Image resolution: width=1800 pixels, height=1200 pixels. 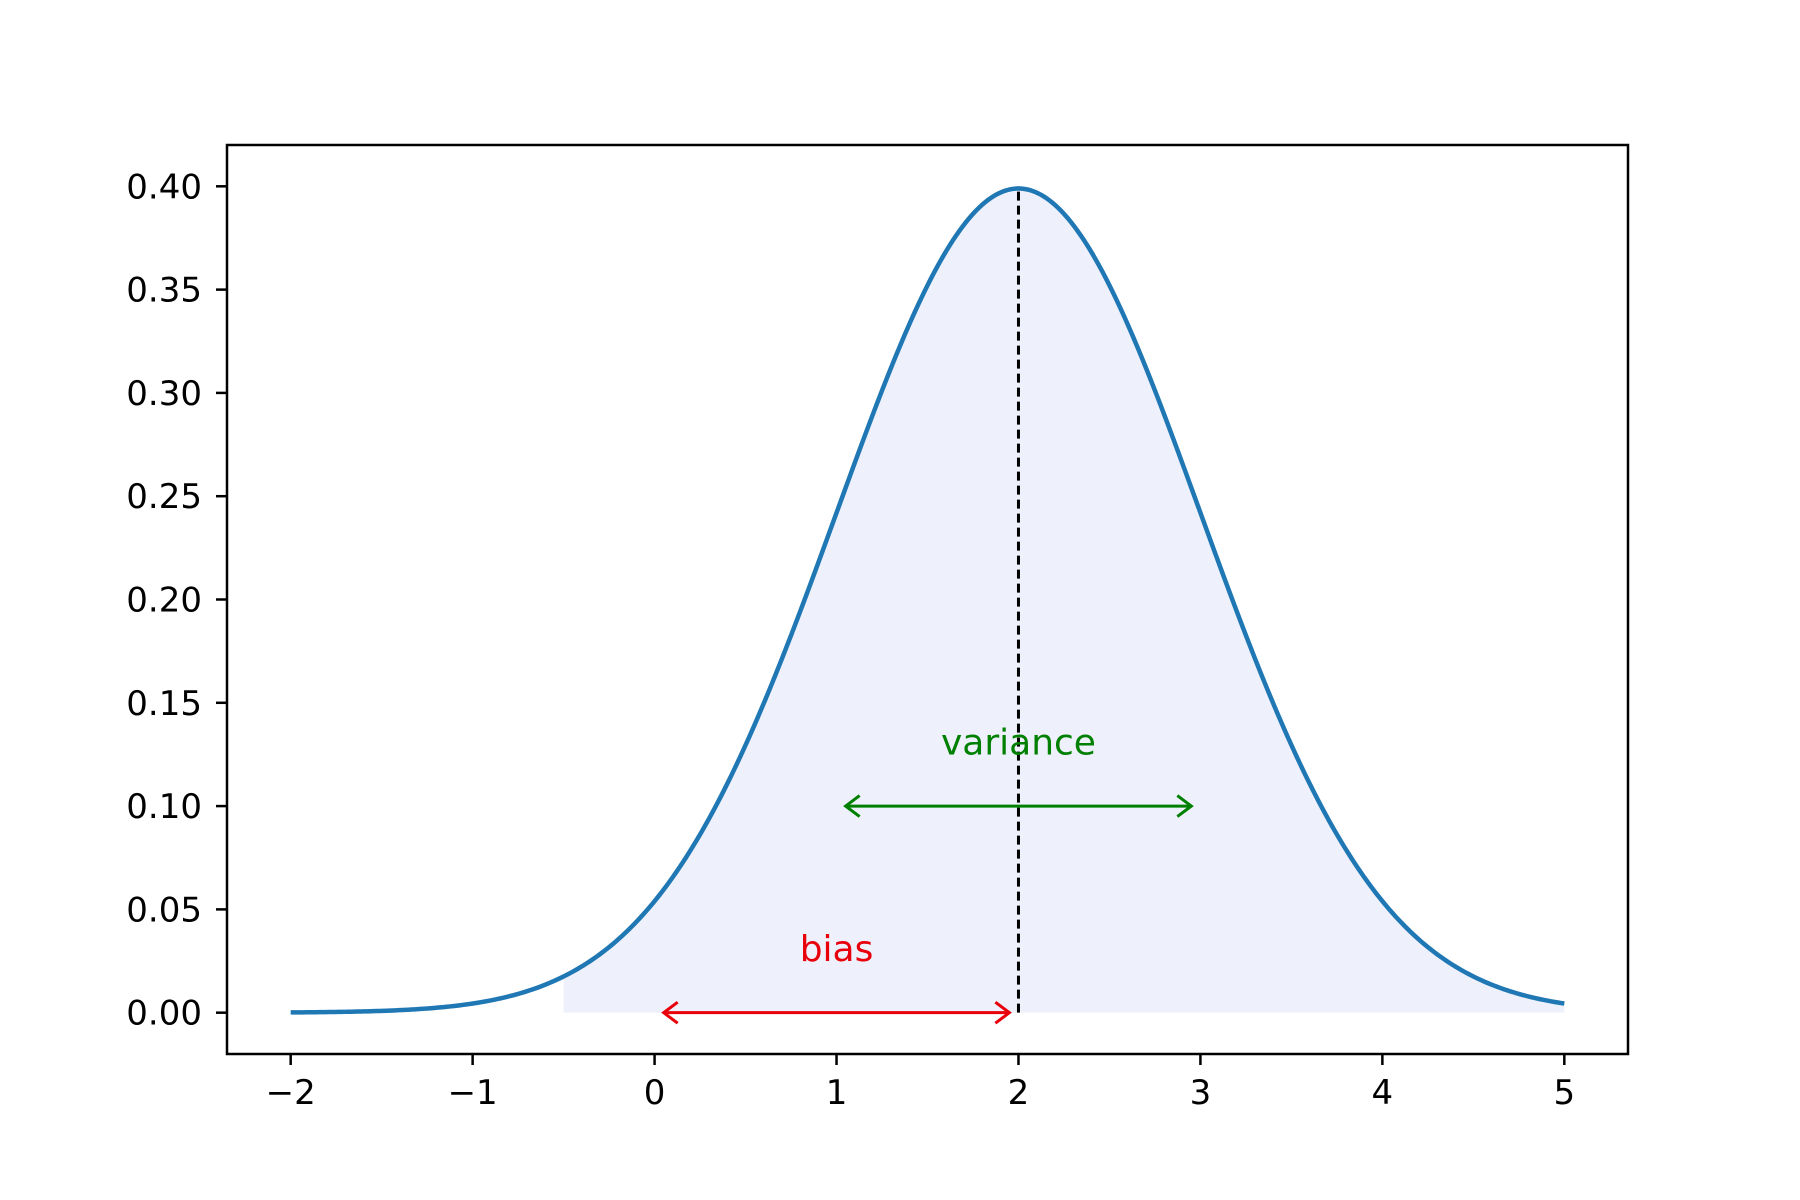 What do you see at coordinates (1564, 1093) in the screenshot?
I see `x-tick-label: 5` at bounding box center [1564, 1093].